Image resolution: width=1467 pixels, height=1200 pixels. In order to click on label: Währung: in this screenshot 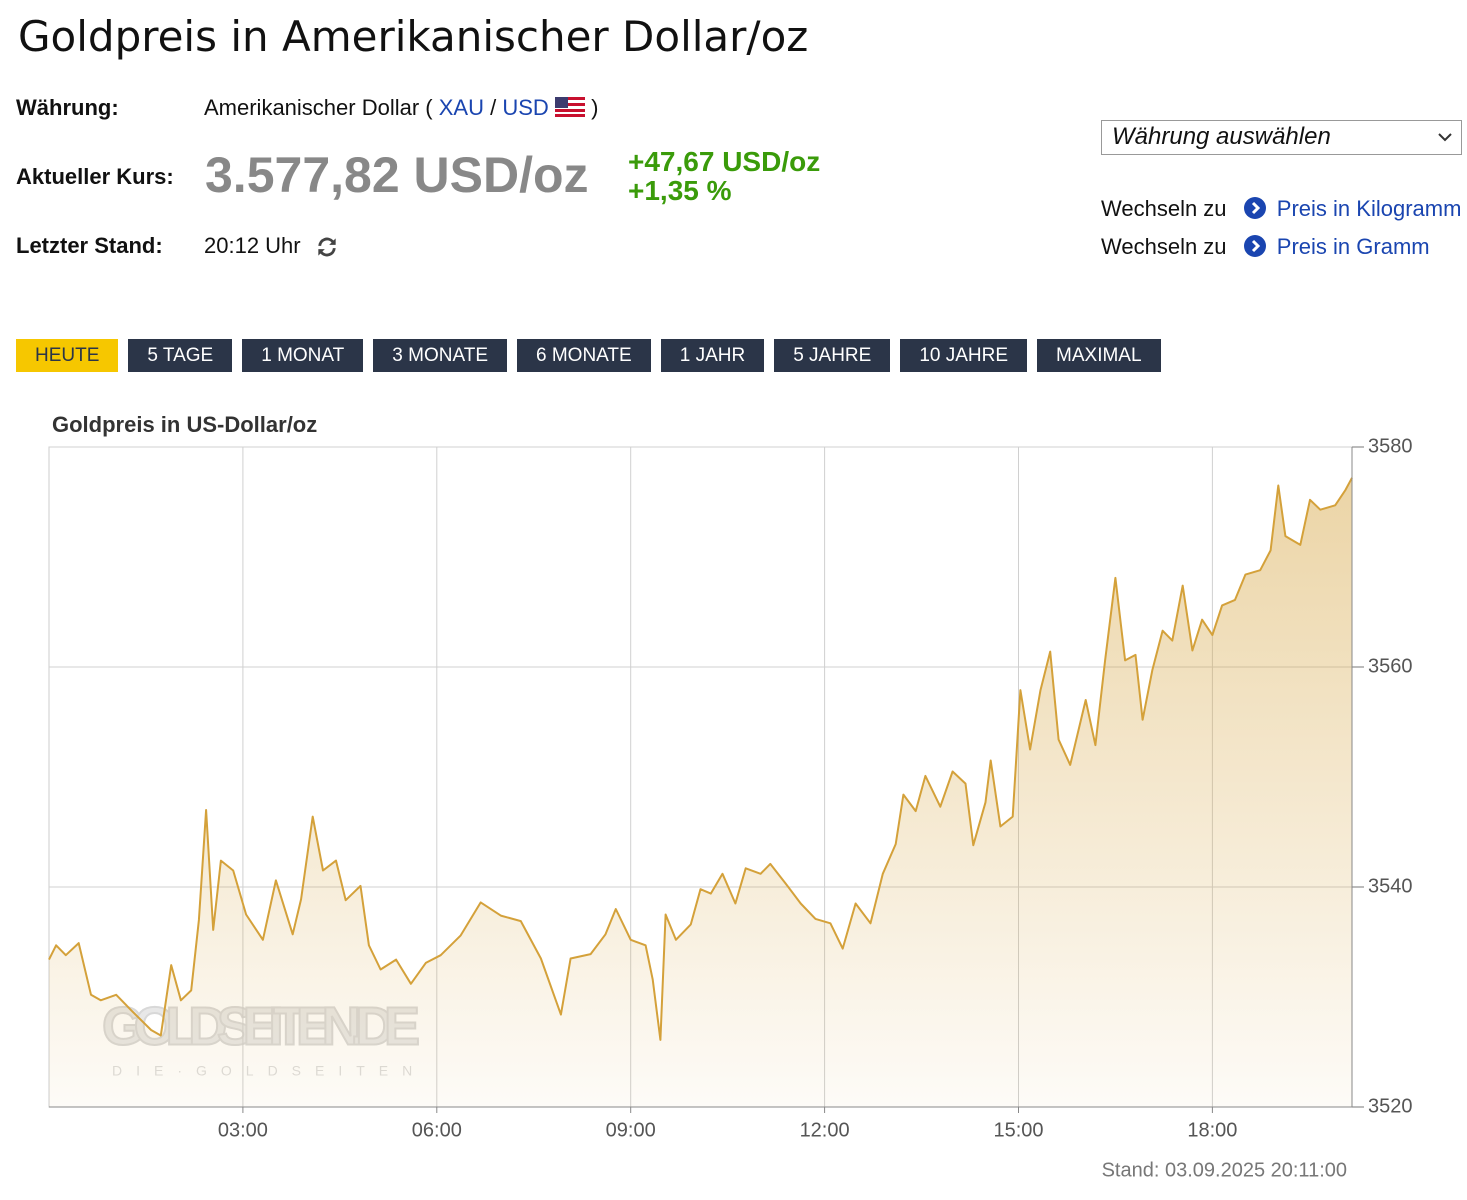, I will do `click(67, 107)`.